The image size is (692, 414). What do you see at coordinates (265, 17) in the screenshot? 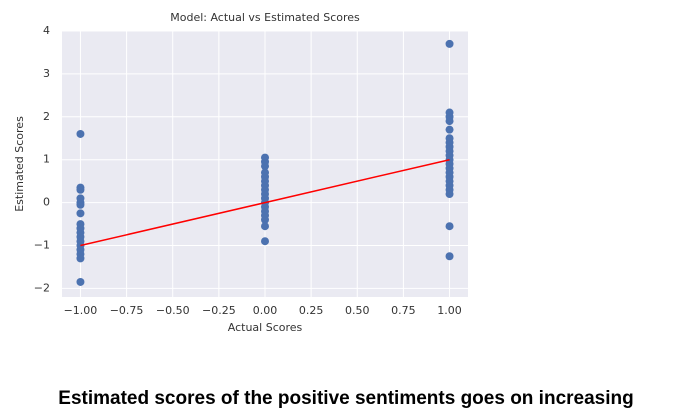
I see `chart-title: Model: Actual vs Estimated Scores` at bounding box center [265, 17].